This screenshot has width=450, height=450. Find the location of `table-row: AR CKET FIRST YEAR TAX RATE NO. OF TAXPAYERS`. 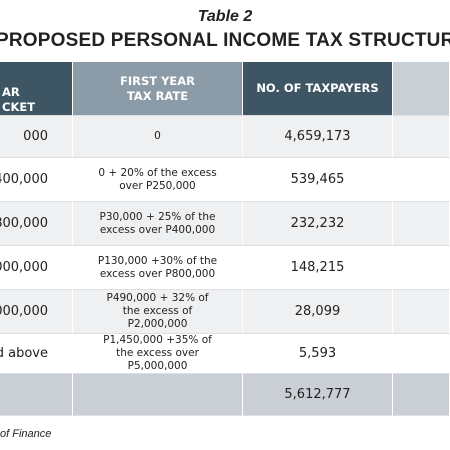

table-row: AR CKET FIRST YEAR TAX RATE NO. OF TAXPAYERS is located at coordinates (225, 89).